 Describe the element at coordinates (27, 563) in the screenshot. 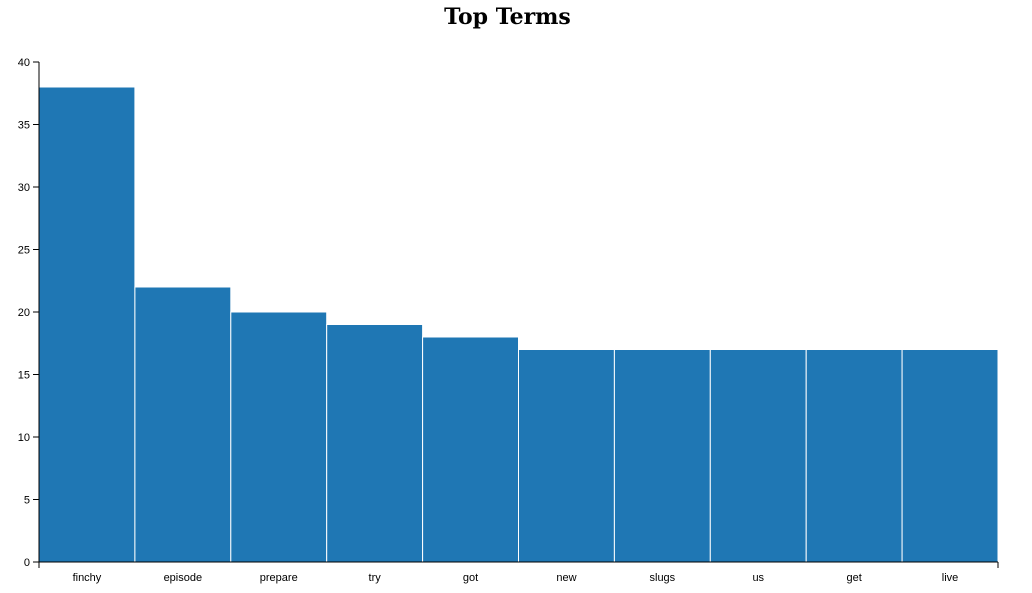

I see `y-tick-label: 0` at that location.